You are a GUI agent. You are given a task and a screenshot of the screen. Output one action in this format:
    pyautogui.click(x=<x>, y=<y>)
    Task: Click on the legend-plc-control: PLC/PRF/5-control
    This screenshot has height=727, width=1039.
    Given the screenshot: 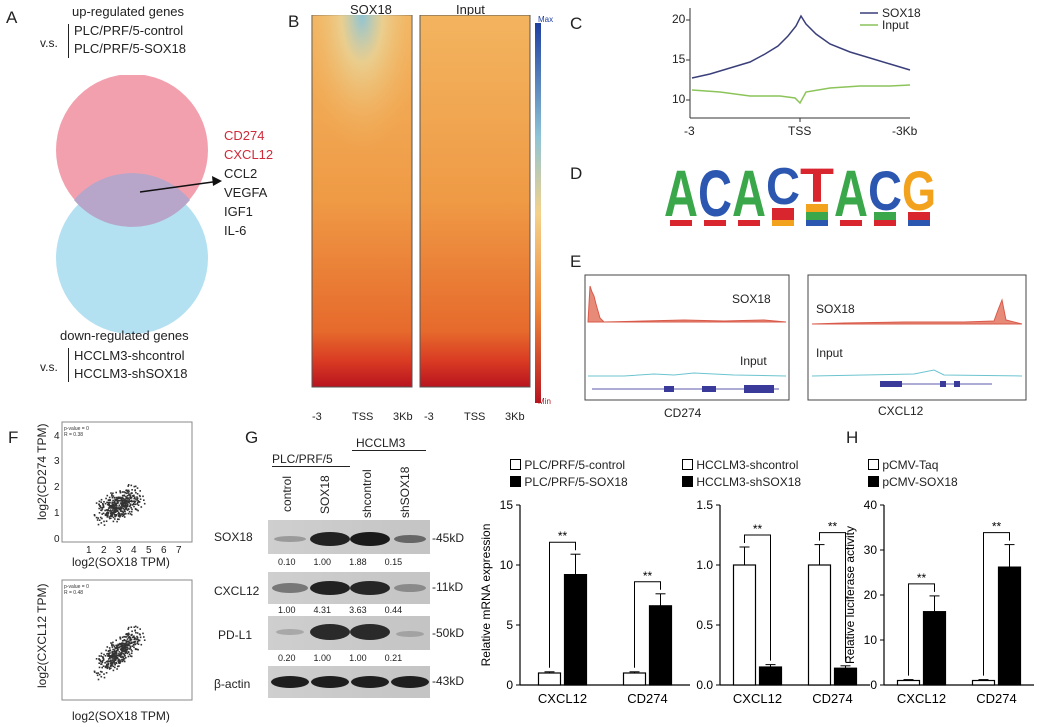 What is the action you would take?
    pyautogui.click(x=567, y=465)
    